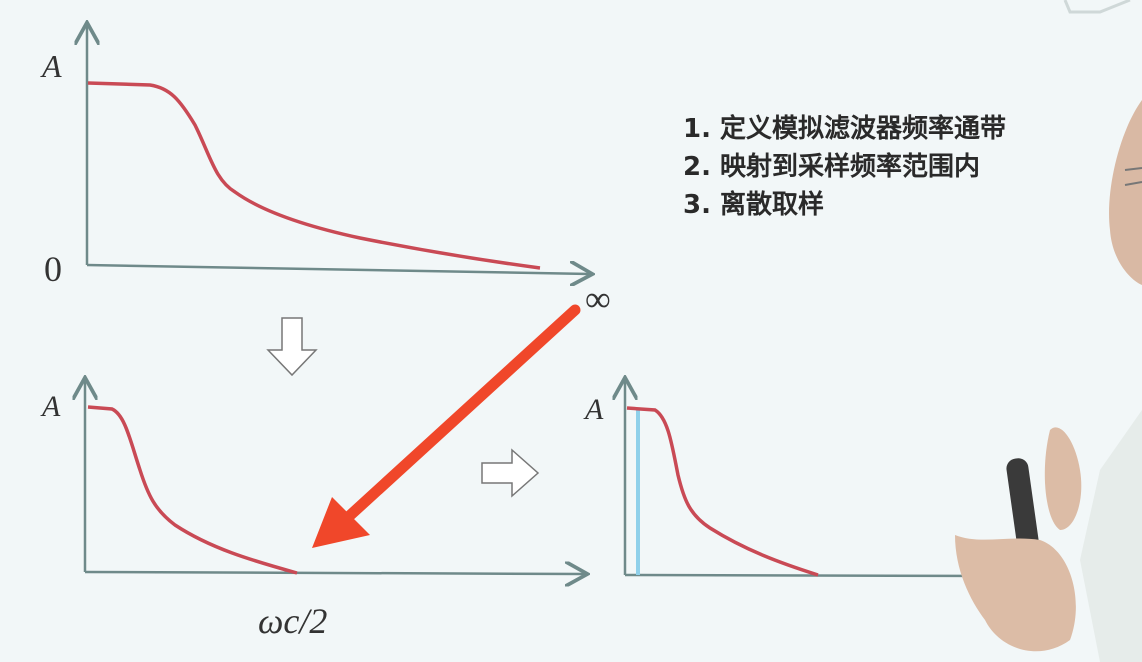 This screenshot has height=662, width=1142. I want to click on steps-list: 1. 定义模拟滤波器频率通带 2. 映射到采样频率范围内 3. 离散取样, so click(844, 167).